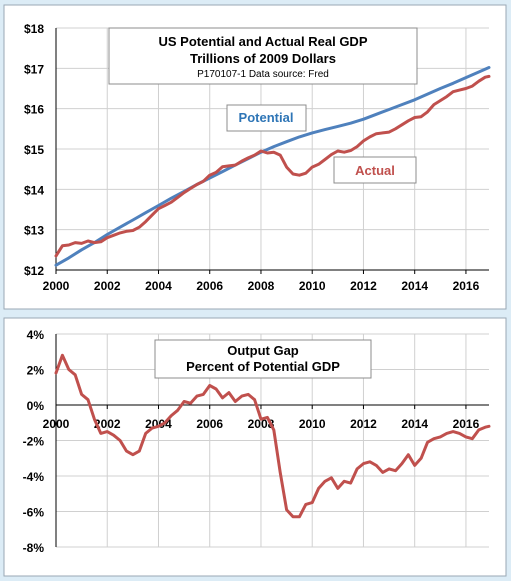 The image size is (511, 581). I want to click on actual-legend-box, so click(375, 170).